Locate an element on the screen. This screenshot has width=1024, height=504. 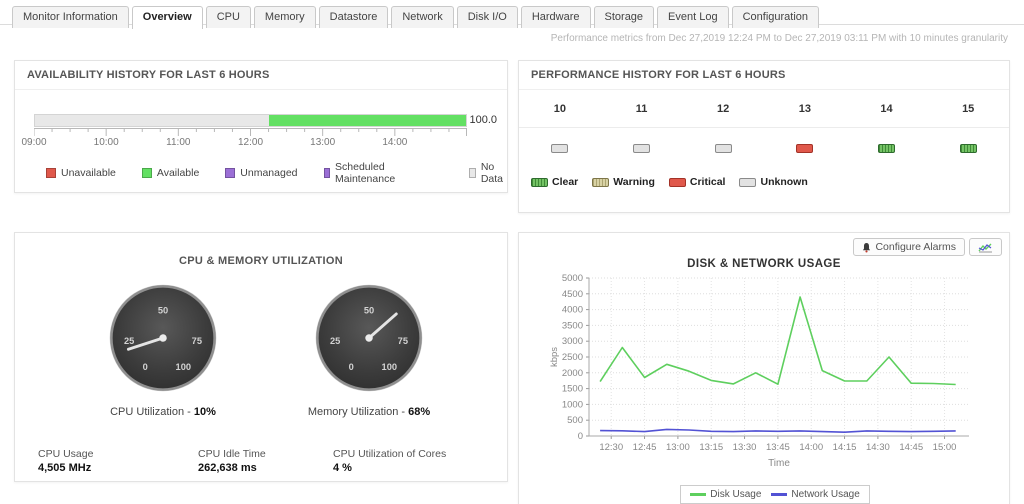
cpu-usage-label: CPU Usage is located at coordinates (66, 454).